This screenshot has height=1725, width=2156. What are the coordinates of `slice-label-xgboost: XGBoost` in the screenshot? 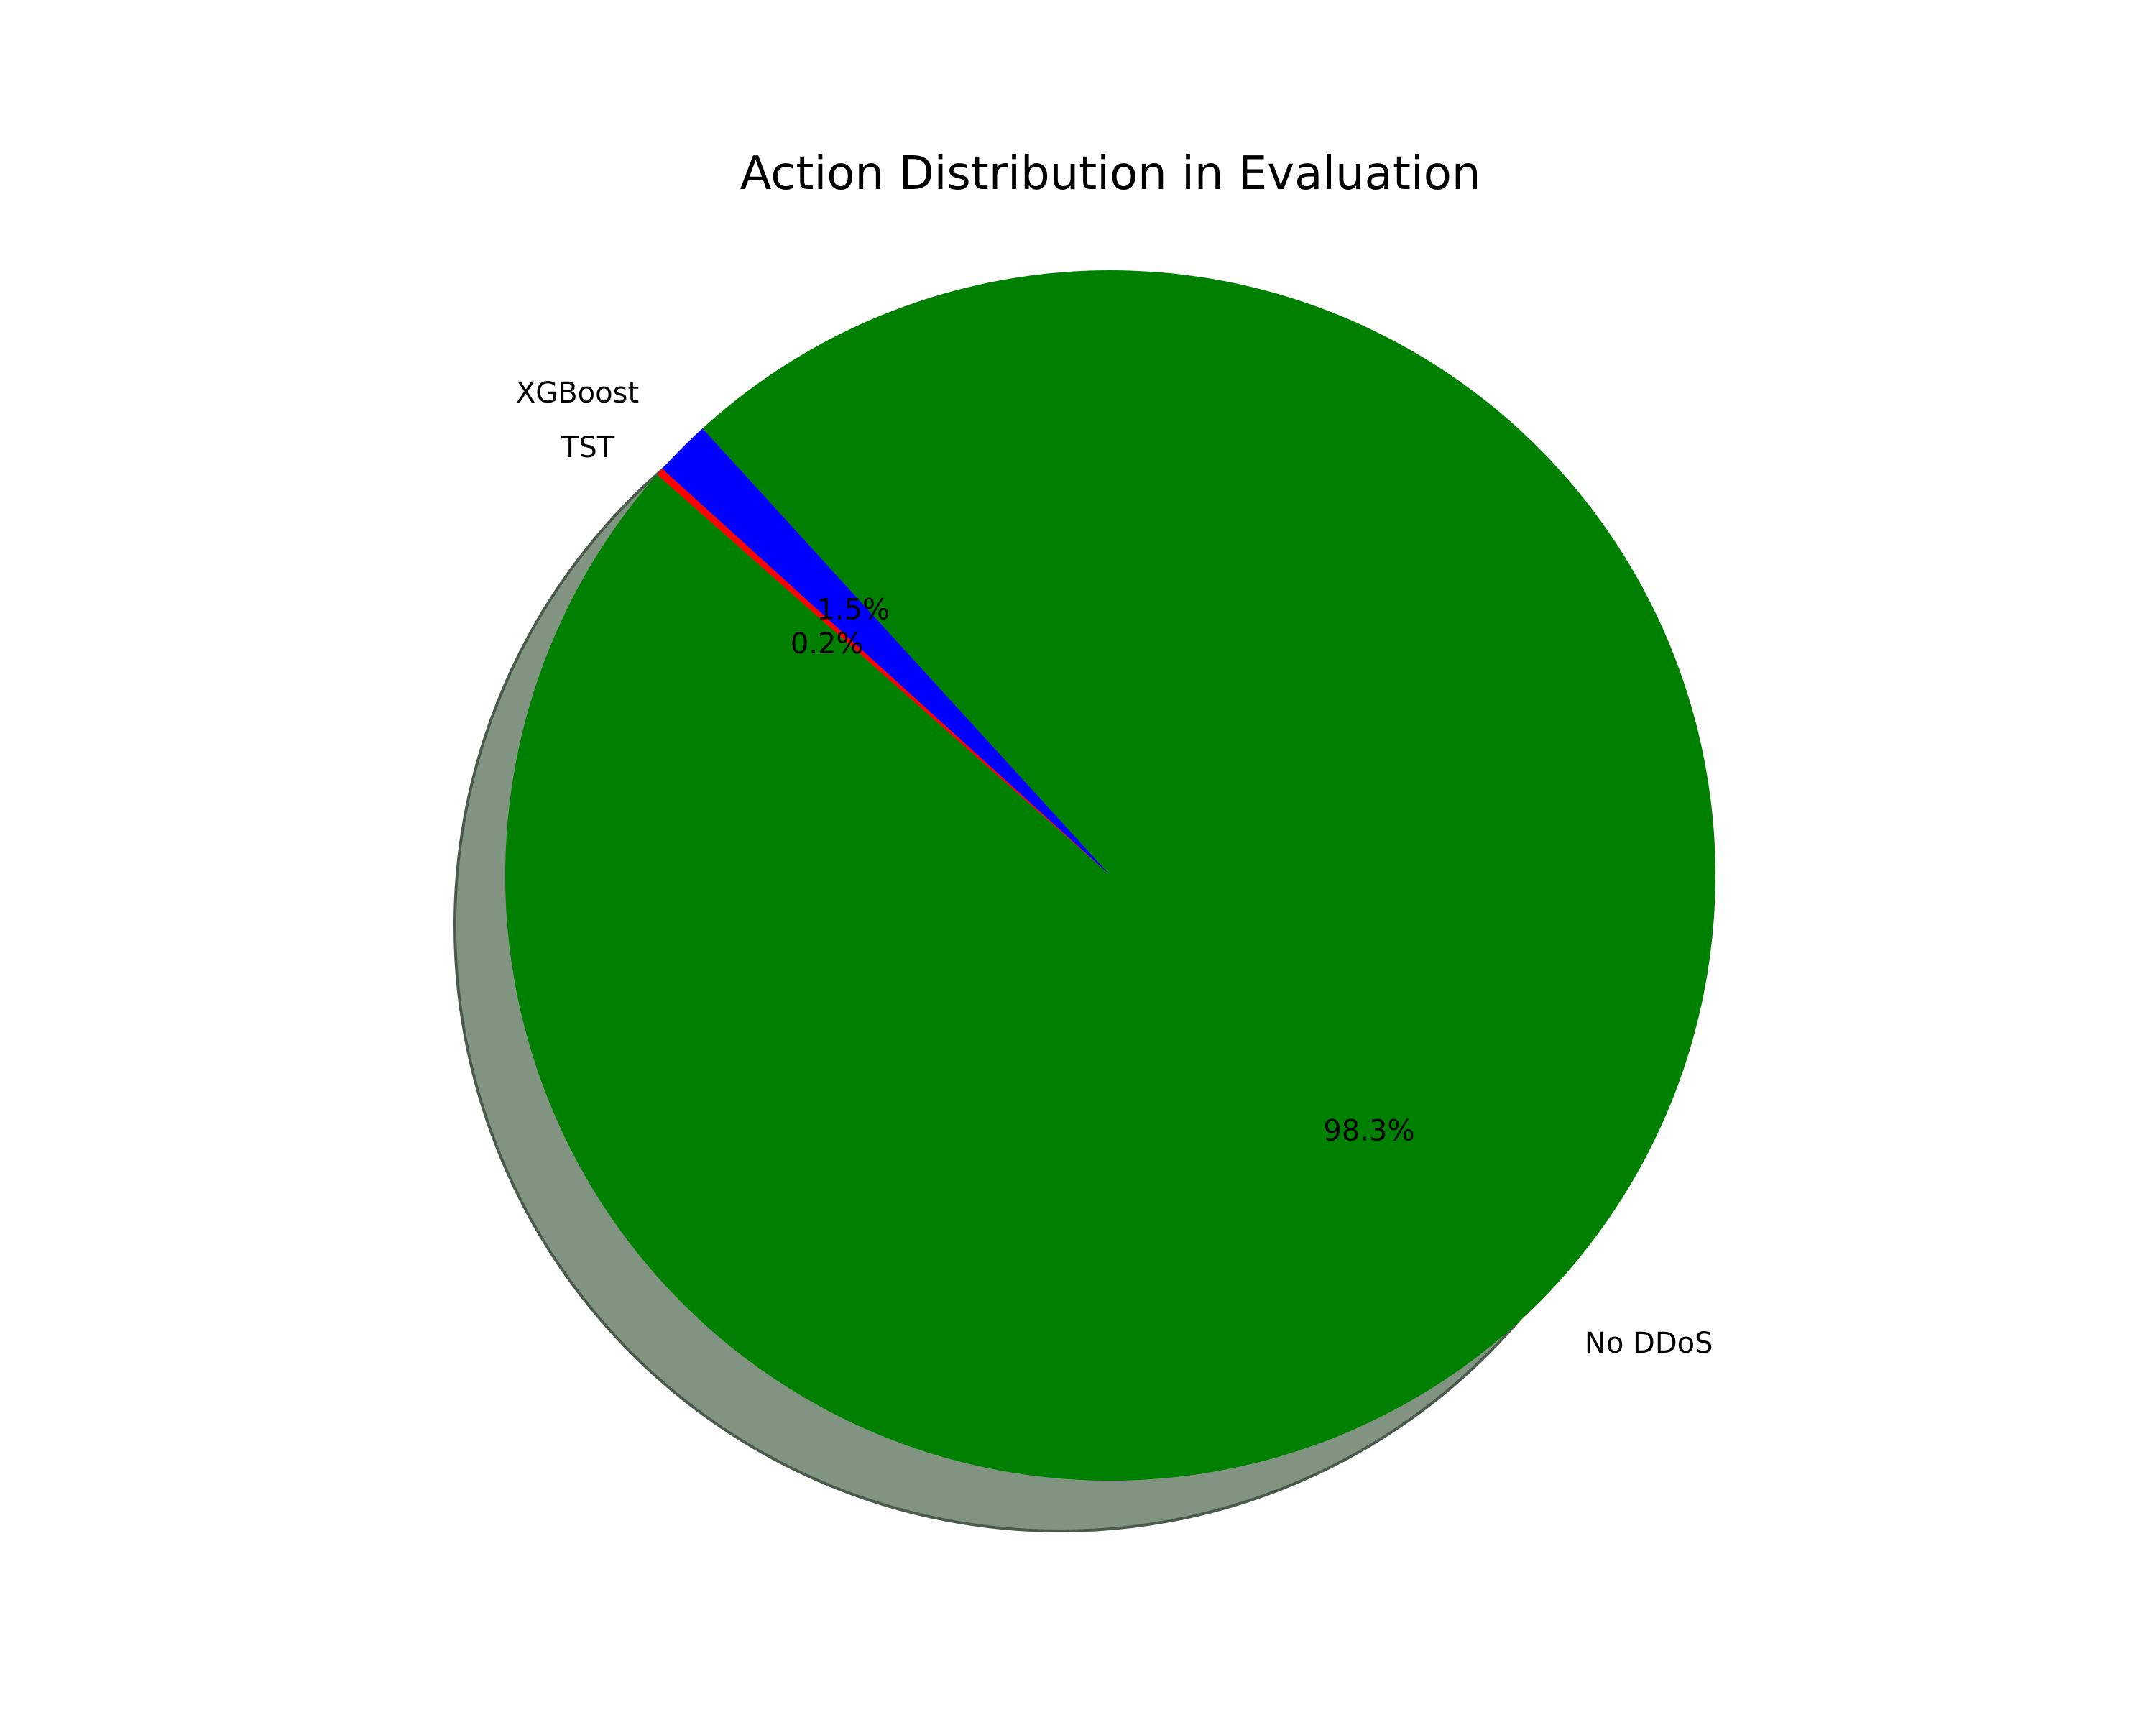 It's located at (577, 393).